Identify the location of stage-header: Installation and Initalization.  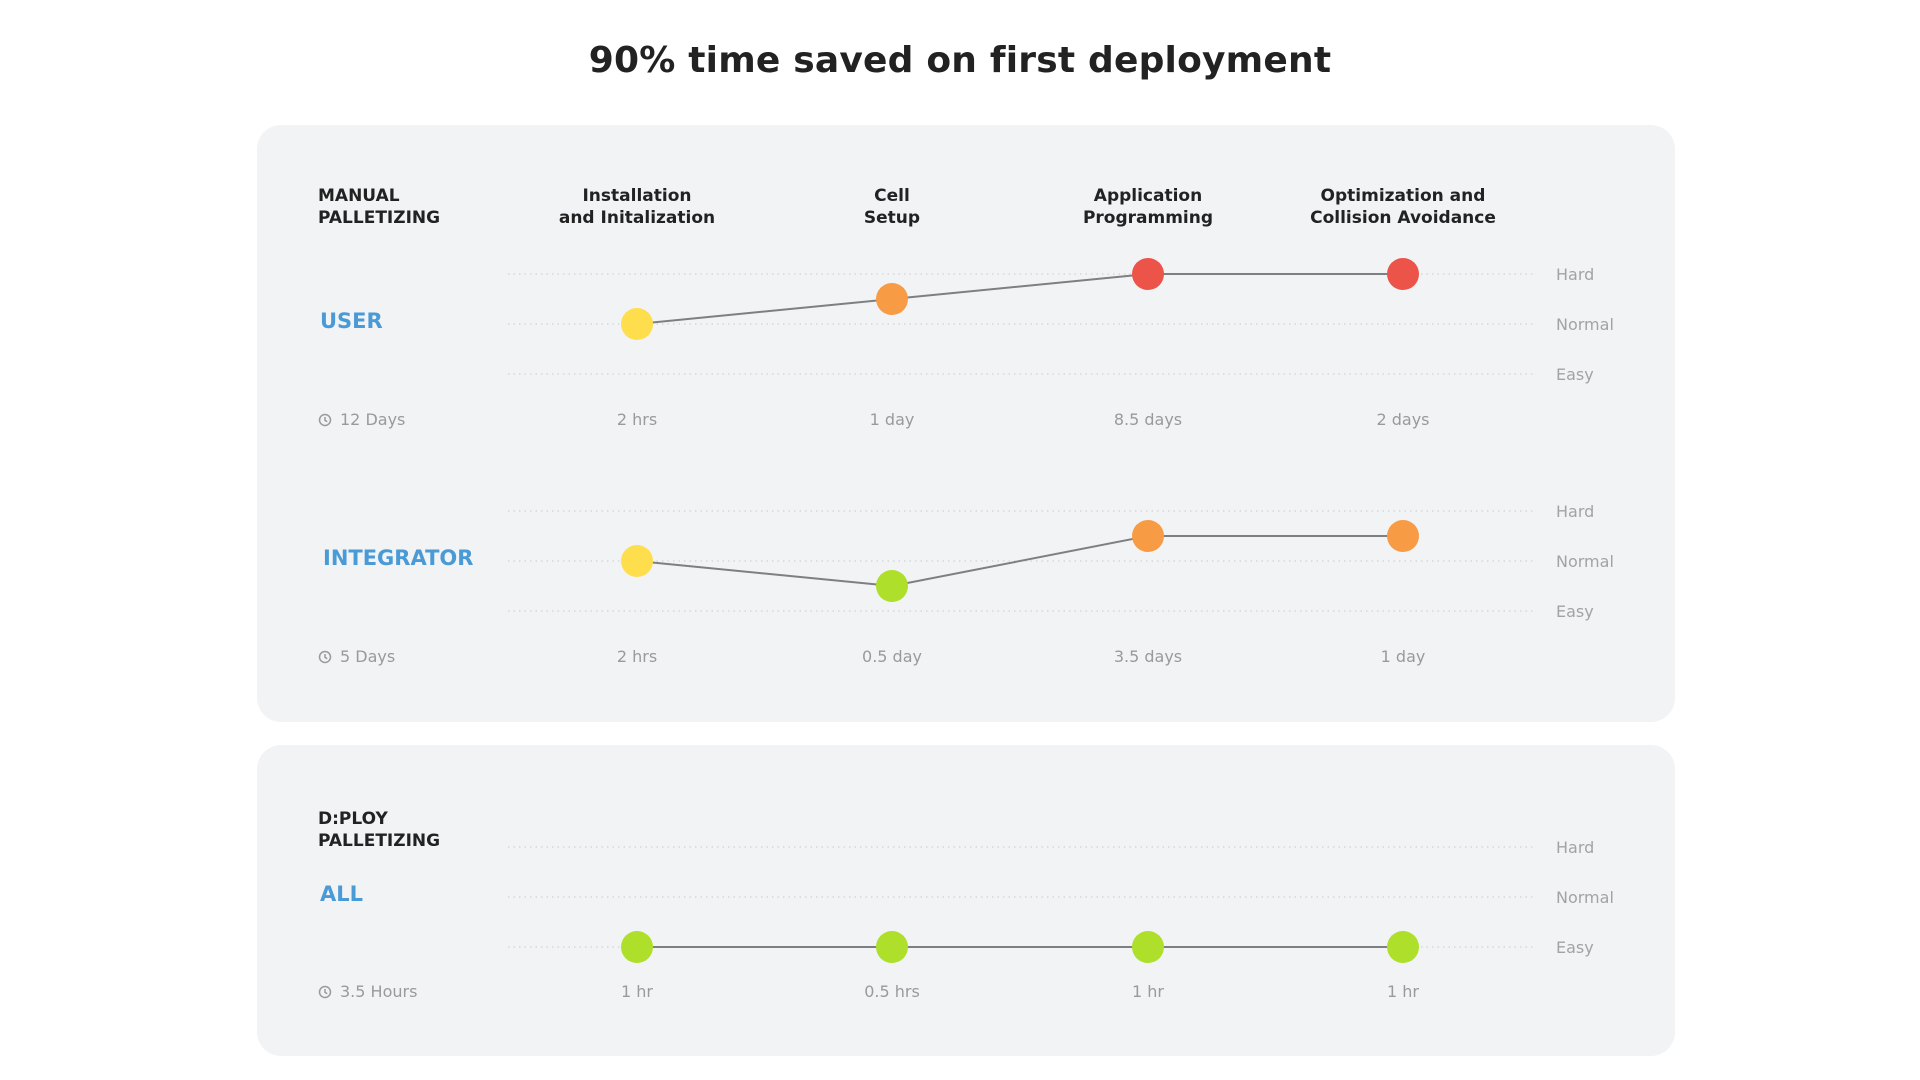
(637, 207).